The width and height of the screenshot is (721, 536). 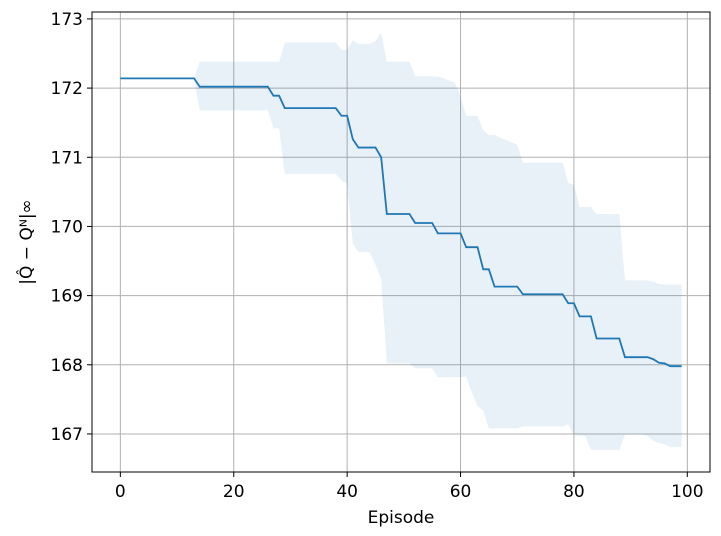 What do you see at coordinates (67, 20) in the screenshot?
I see `y-tick-label: 173` at bounding box center [67, 20].